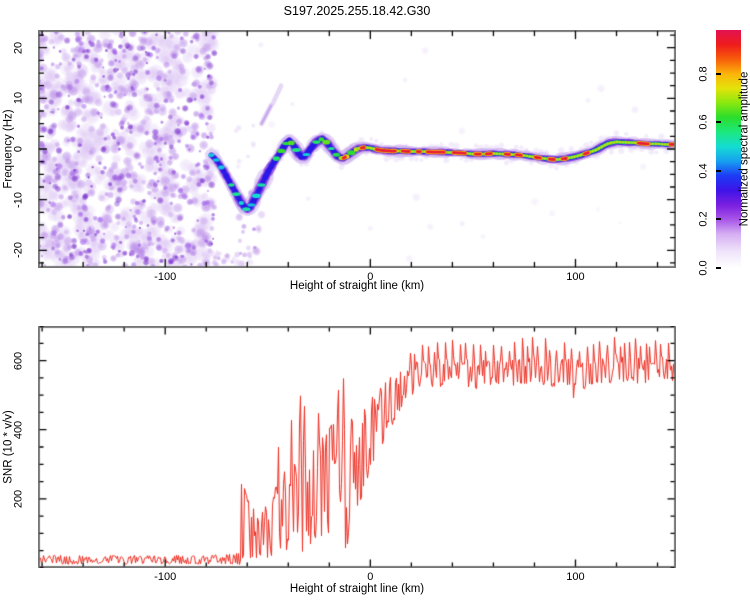 This screenshot has width=750, height=600. Describe the element at coordinates (165, 577) in the screenshot. I see `bottom-x-tick-label: -100` at that location.